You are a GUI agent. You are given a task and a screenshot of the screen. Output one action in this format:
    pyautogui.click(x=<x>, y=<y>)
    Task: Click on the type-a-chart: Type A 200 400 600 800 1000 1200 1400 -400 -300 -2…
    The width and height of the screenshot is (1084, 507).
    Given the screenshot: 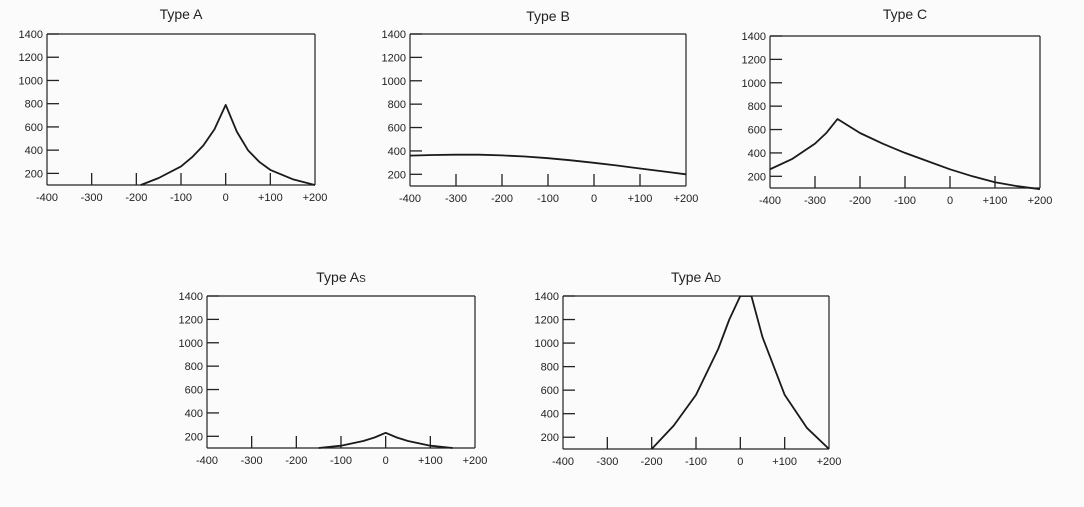 What is the action you would take?
    pyautogui.click(x=173, y=105)
    